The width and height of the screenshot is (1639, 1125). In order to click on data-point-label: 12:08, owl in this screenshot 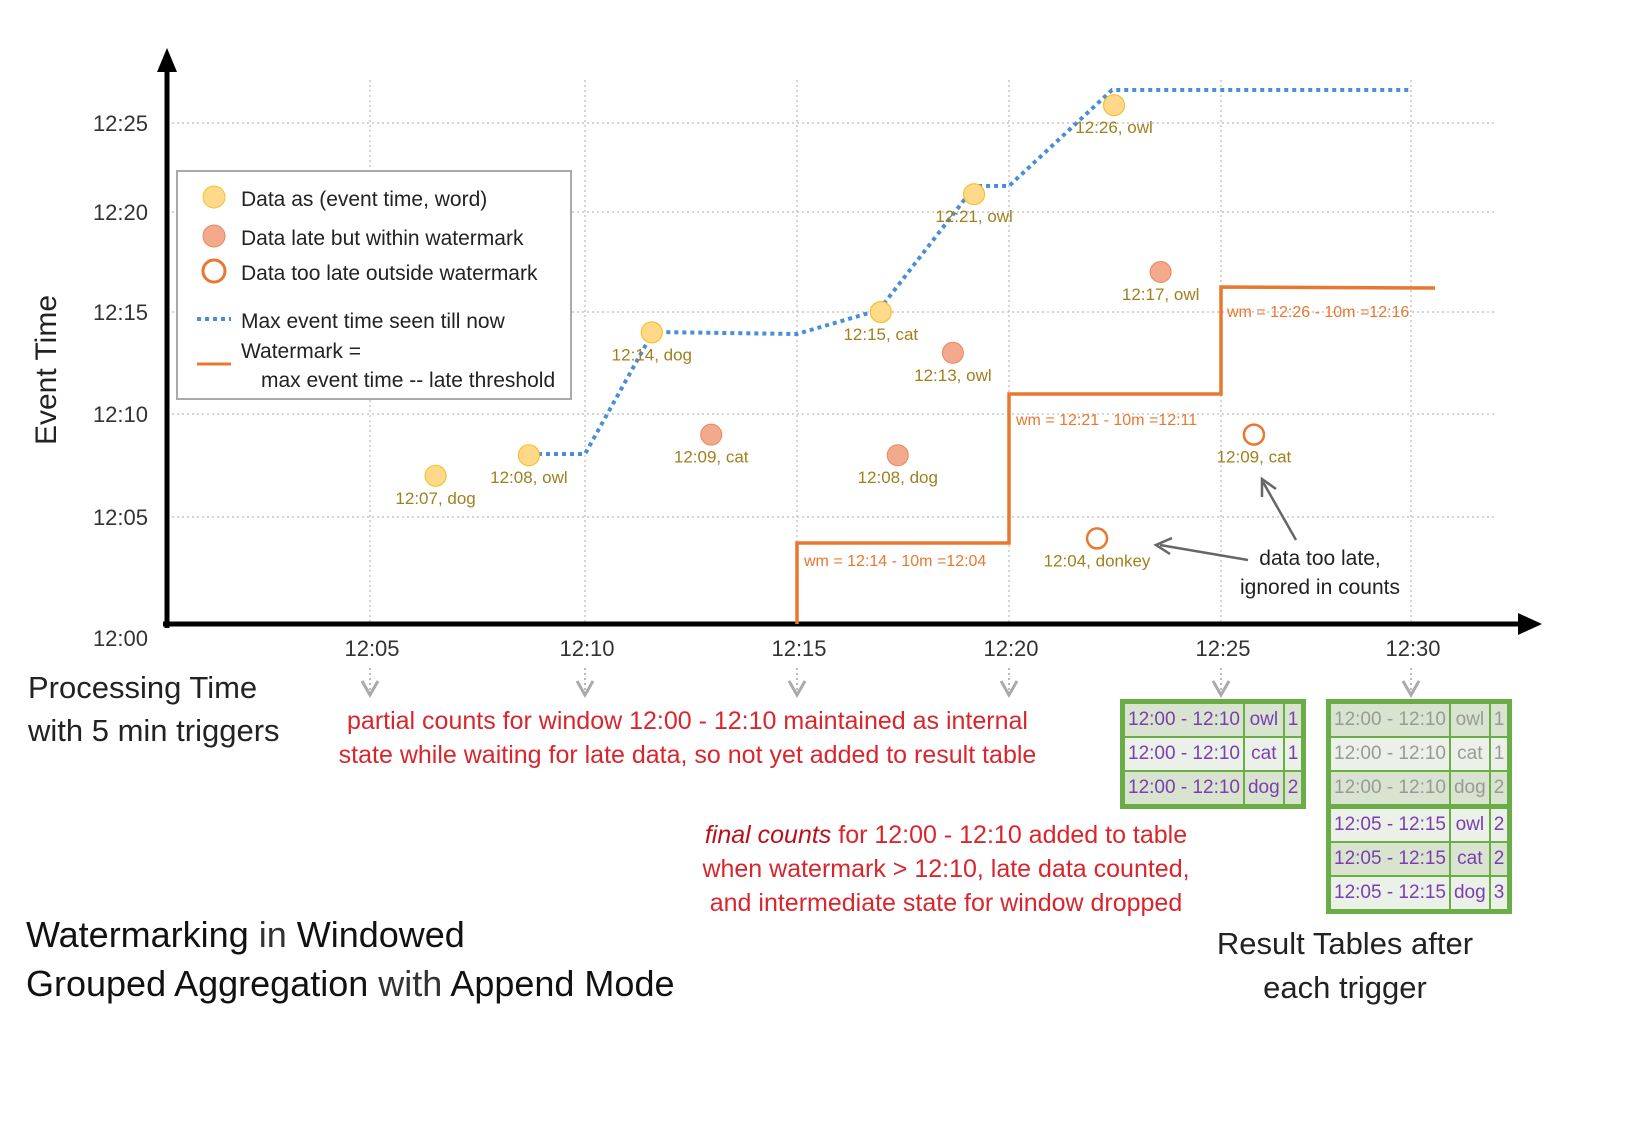, I will do `click(529, 477)`.